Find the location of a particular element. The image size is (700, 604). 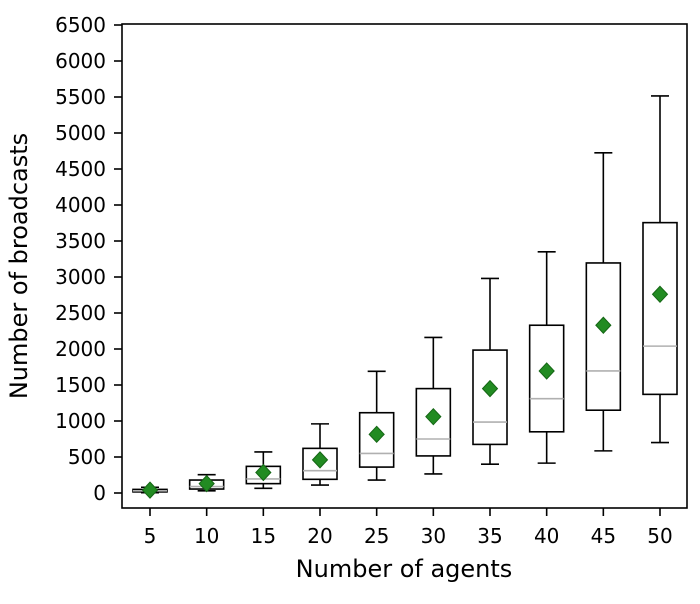

x-tick-label: 50 is located at coordinates (659, 536).